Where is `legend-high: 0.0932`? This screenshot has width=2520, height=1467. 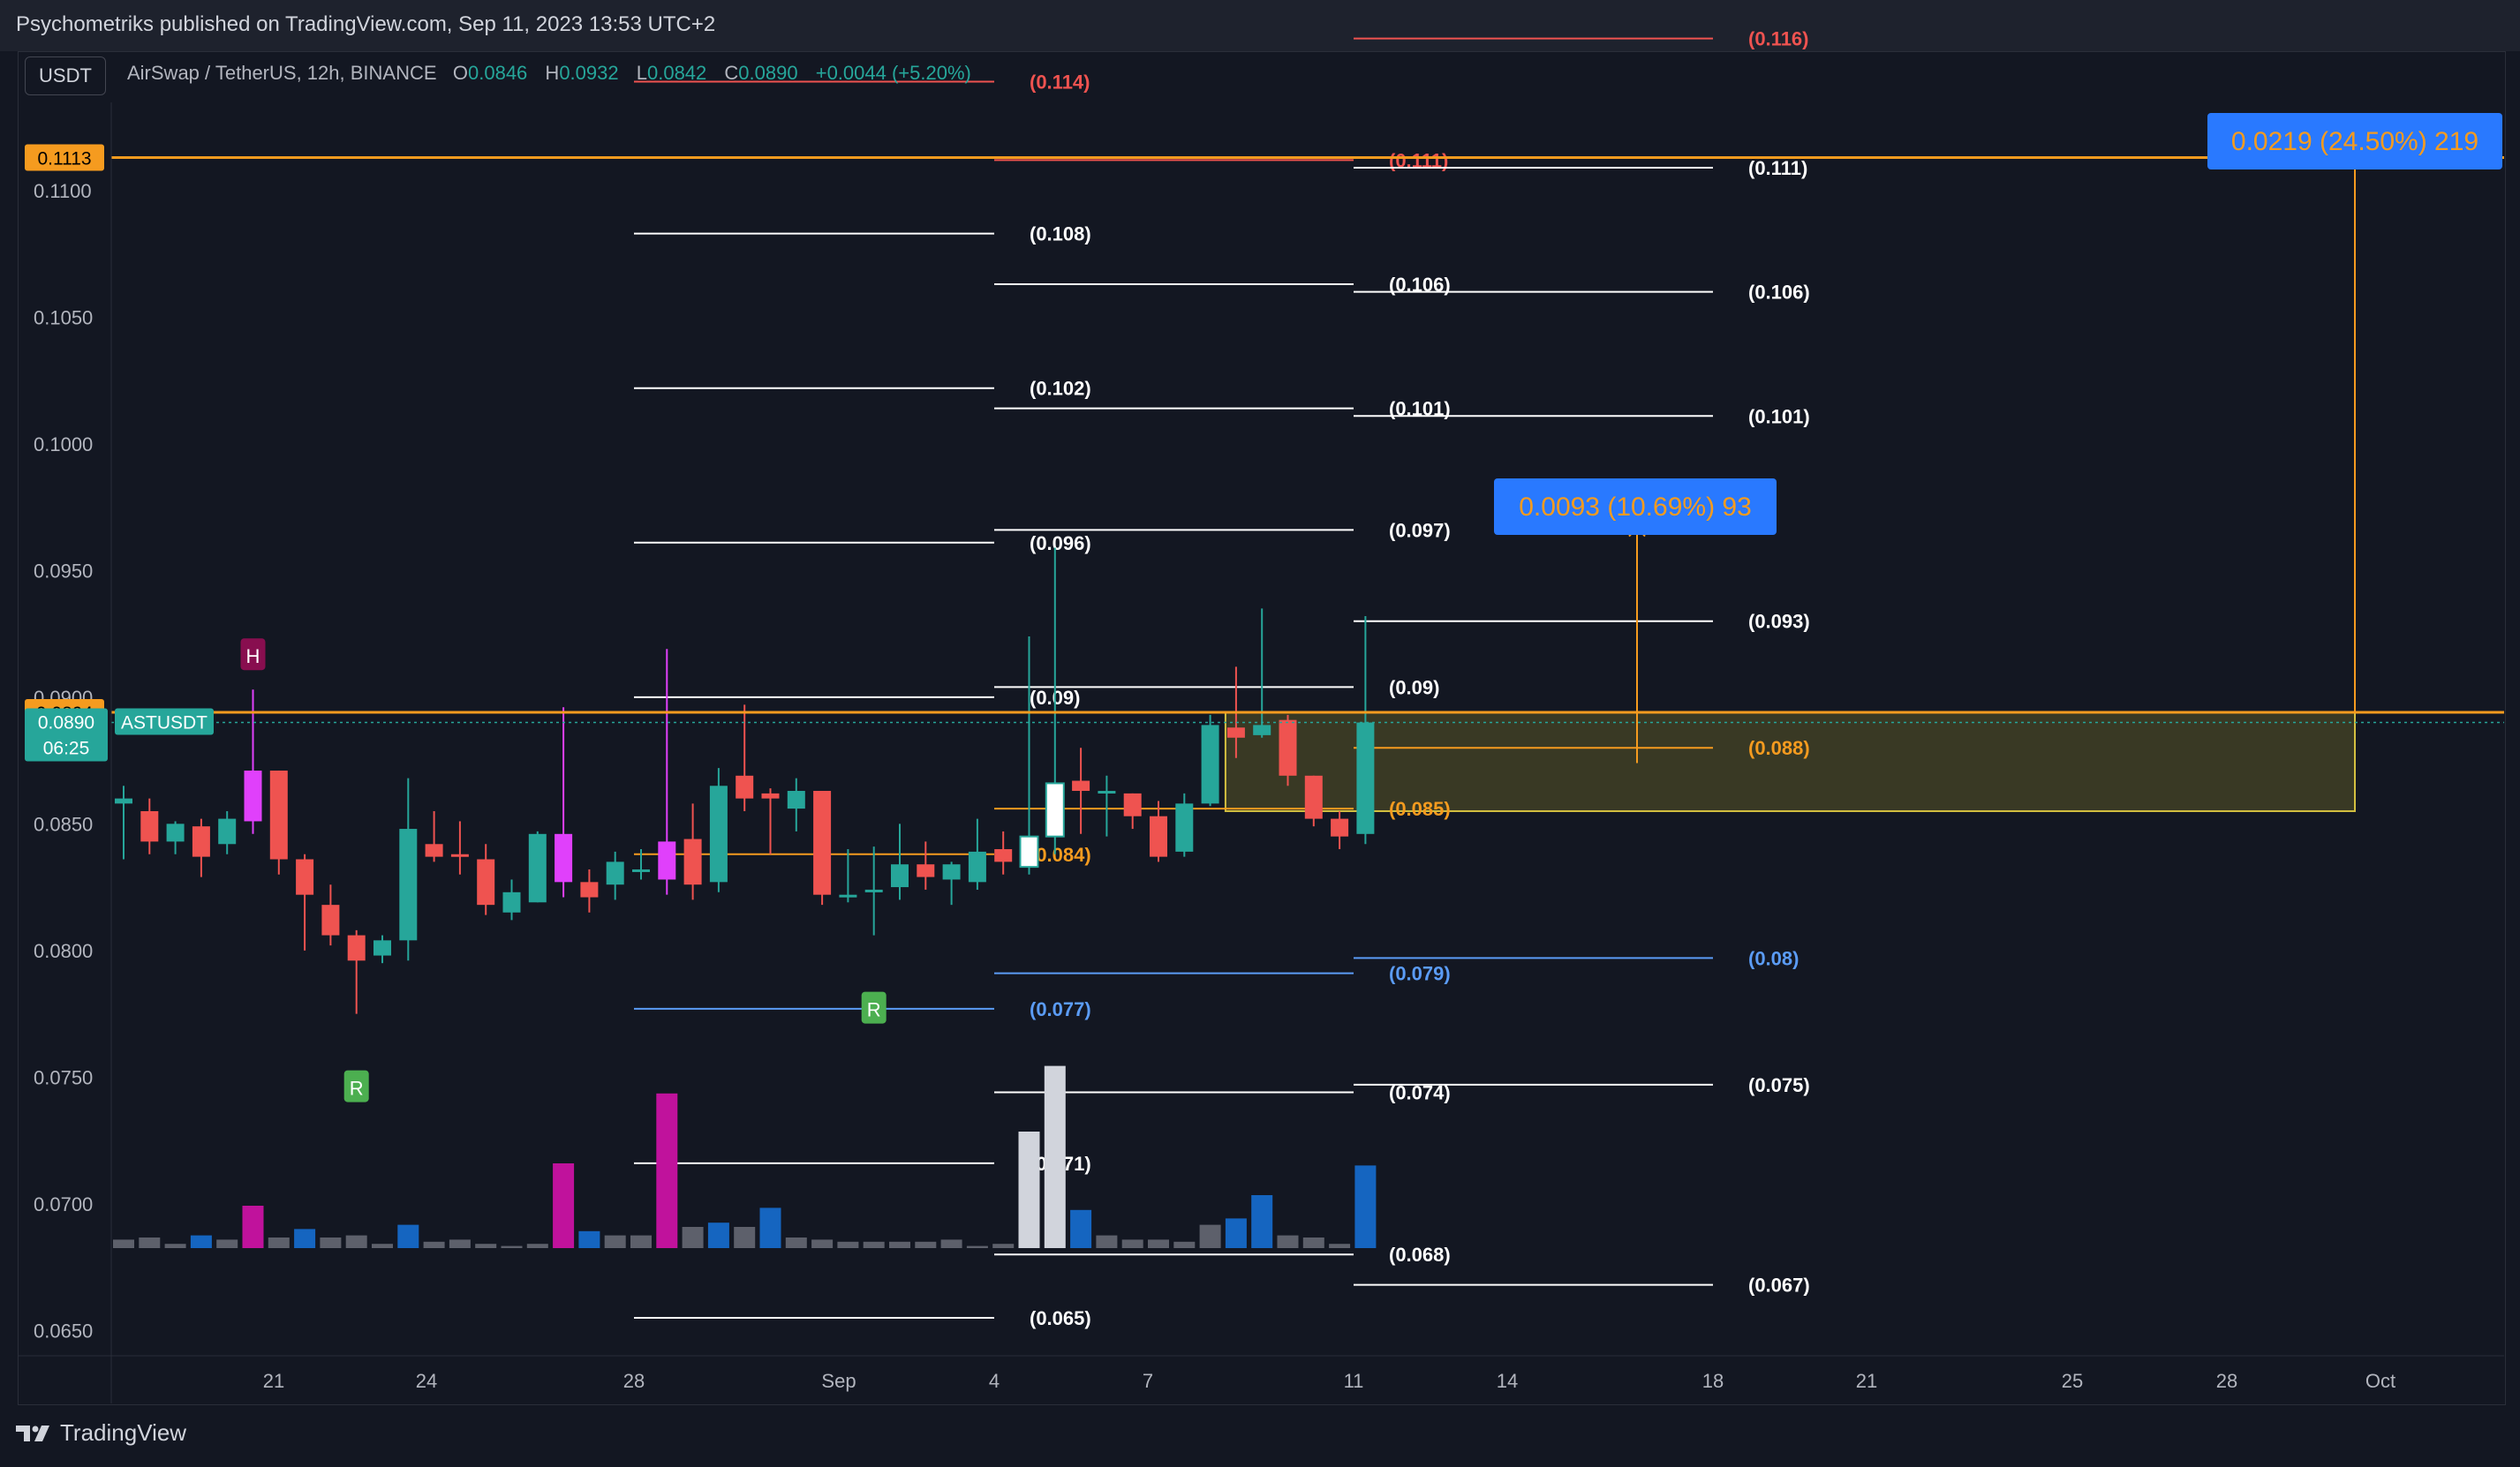
legend-high: 0.0932 is located at coordinates (589, 73).